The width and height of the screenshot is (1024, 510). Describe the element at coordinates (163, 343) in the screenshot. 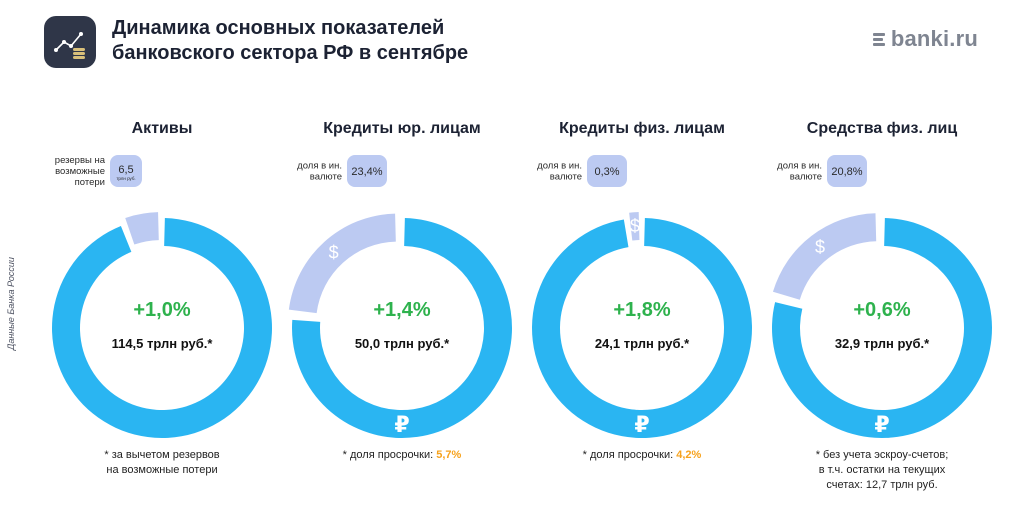

I see `total-value: 114,5 трлн руб.*` at that location.